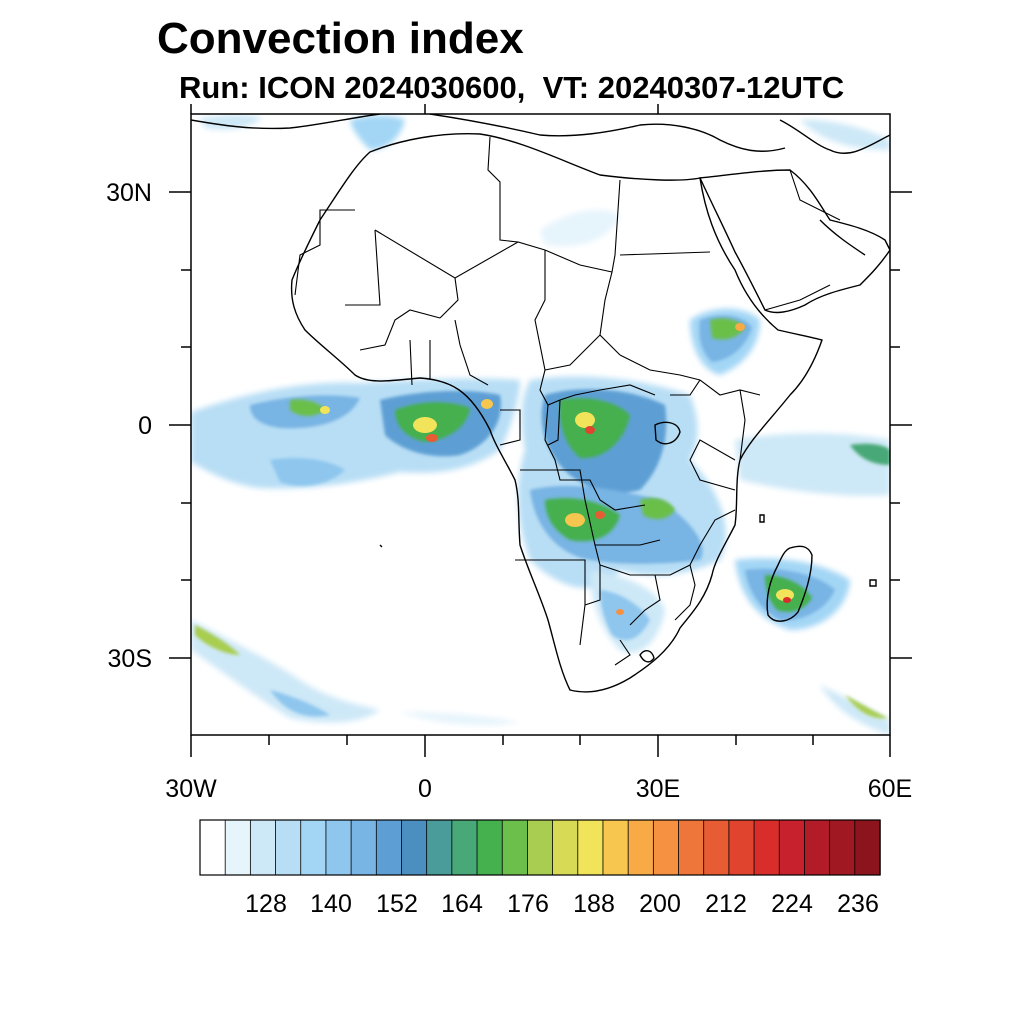 This screenshot has height=1024, width=1024. I want to click on colorbar-label: 140, so click(331, 904).